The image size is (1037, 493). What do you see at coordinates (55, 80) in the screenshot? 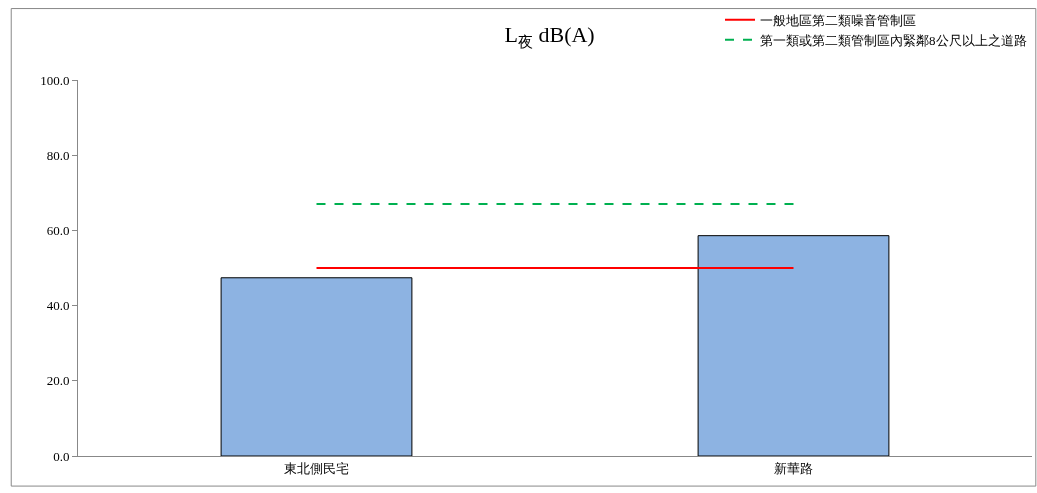
I see `y-tick-label: 100.0` at bounding box center [55, 80].